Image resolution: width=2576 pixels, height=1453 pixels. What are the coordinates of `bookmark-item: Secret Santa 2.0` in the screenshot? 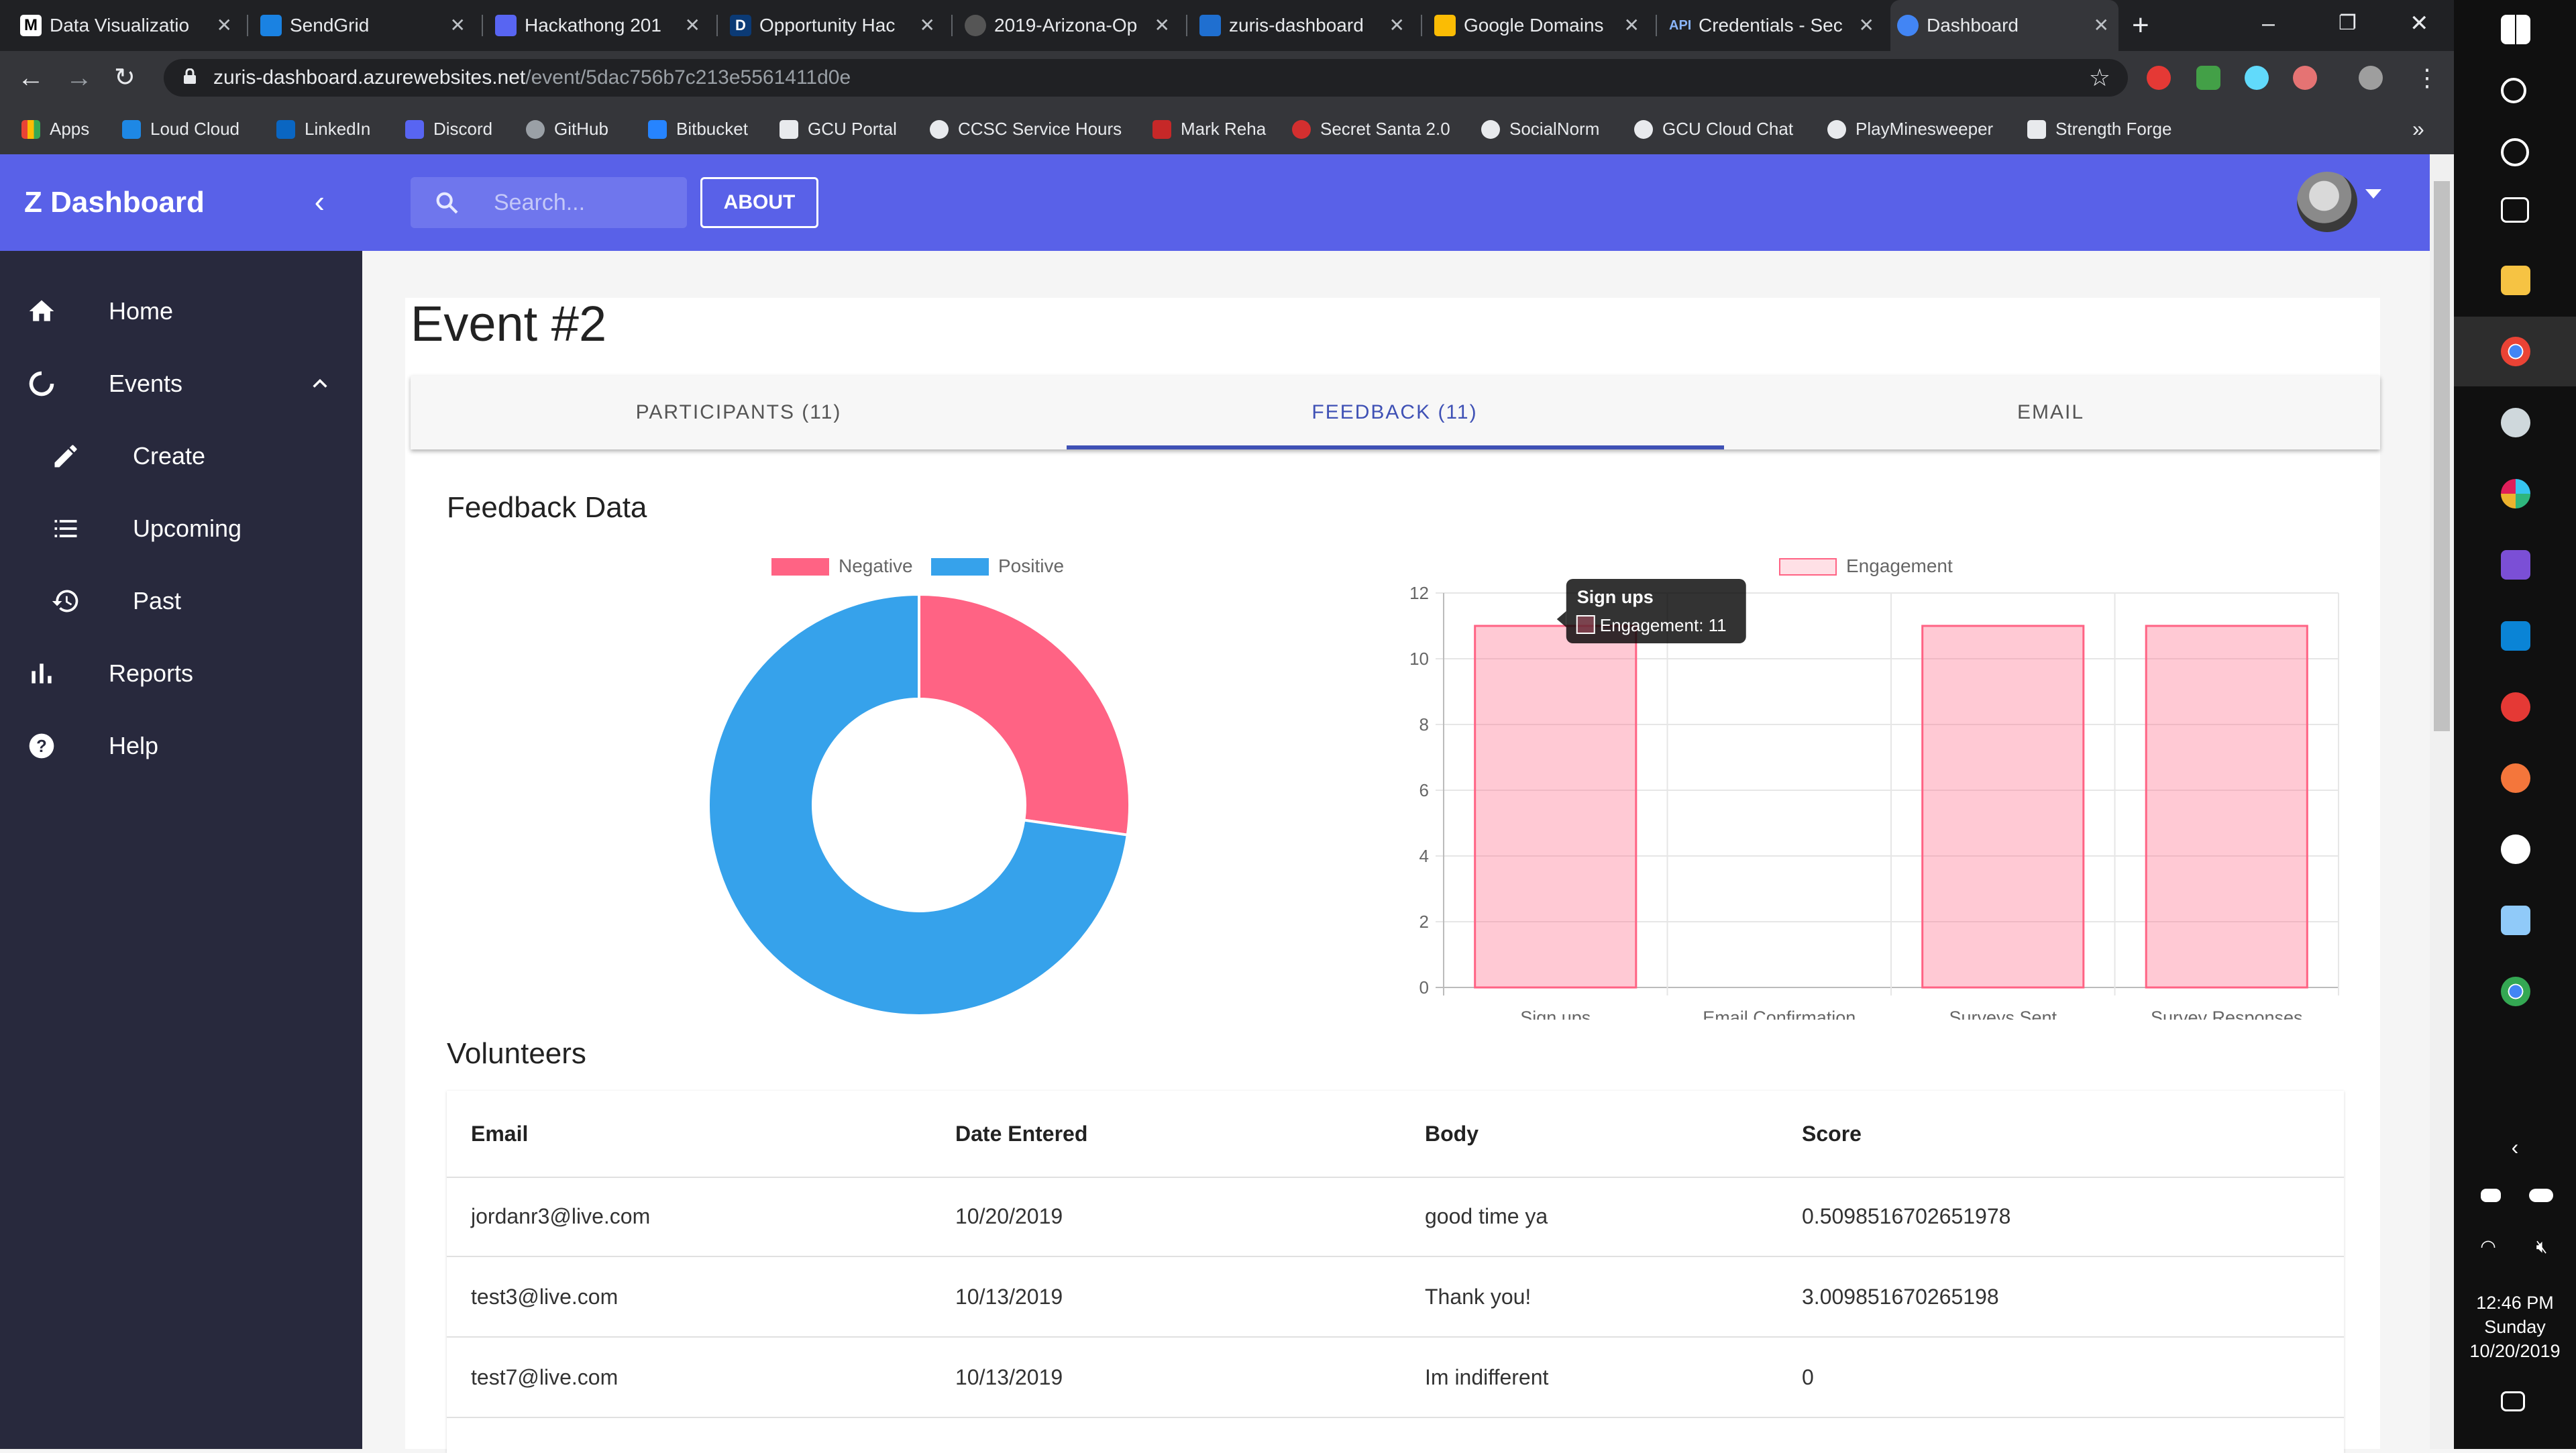 It's located at (1371, 129).